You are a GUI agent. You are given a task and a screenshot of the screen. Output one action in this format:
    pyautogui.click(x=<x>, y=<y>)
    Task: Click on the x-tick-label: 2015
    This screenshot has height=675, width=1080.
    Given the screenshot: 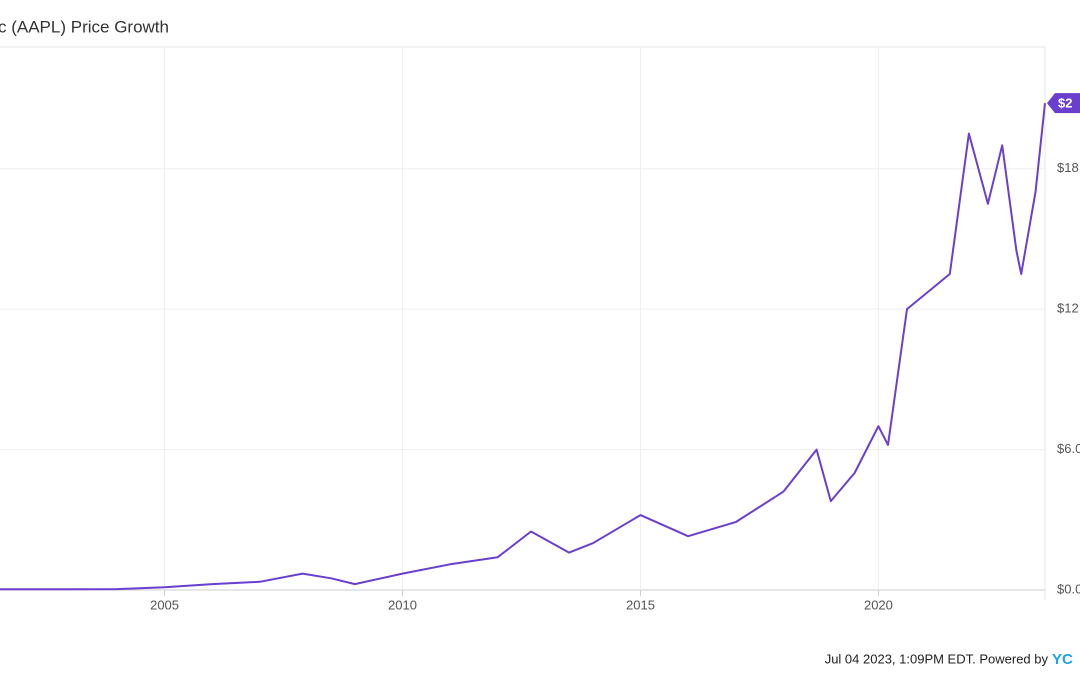 What is the action you would take?
    pyautogui.click(x=640, y=604)
    